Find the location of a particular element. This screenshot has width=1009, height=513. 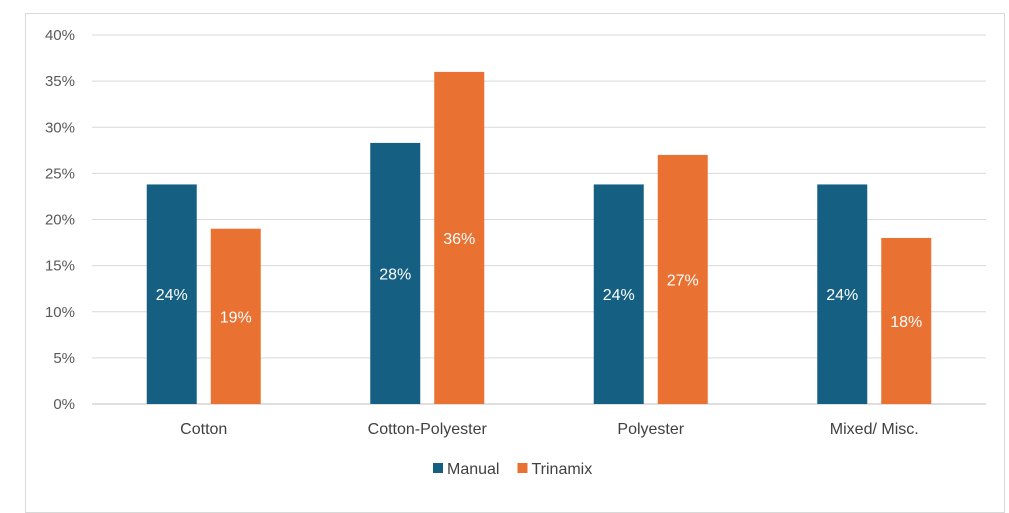

legend-label: Manual is located at coordinates (473, 469).